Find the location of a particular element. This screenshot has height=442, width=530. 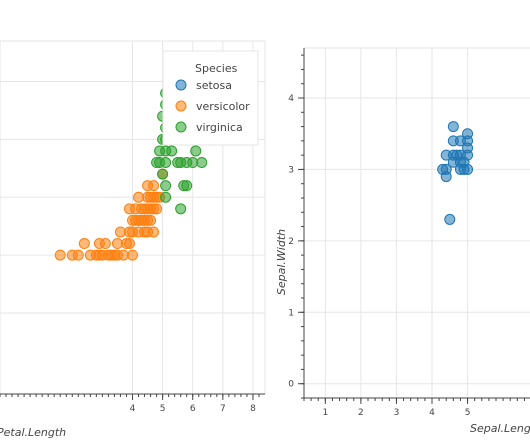

legend-items: setosa versicolor virginica is located at coordinates (212, 106).